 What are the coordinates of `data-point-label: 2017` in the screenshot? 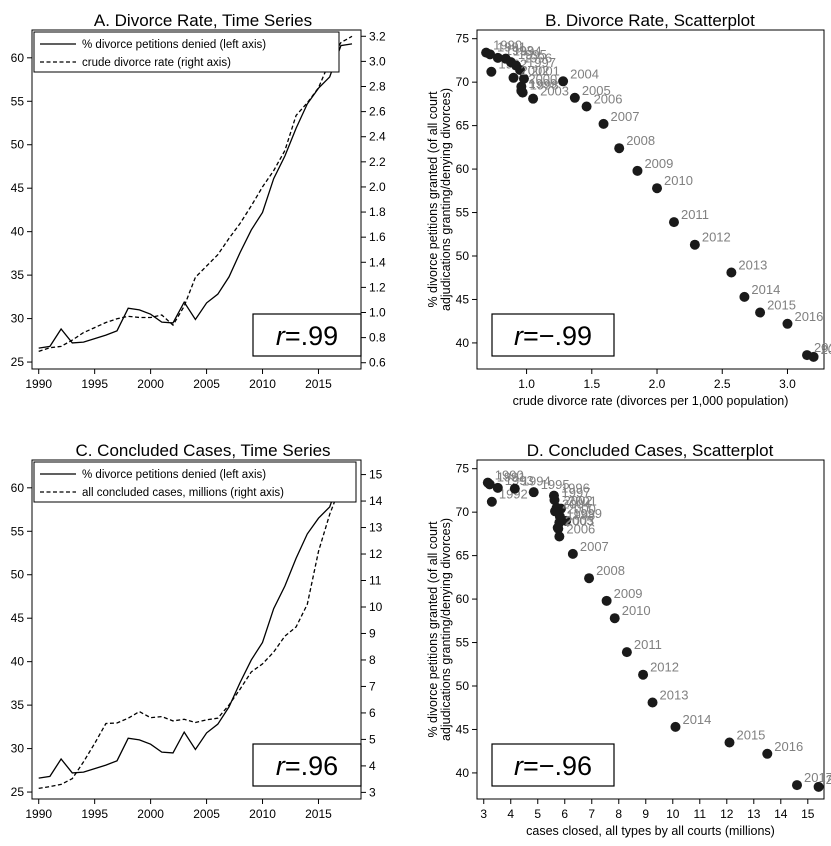 It's located at (822, 347).